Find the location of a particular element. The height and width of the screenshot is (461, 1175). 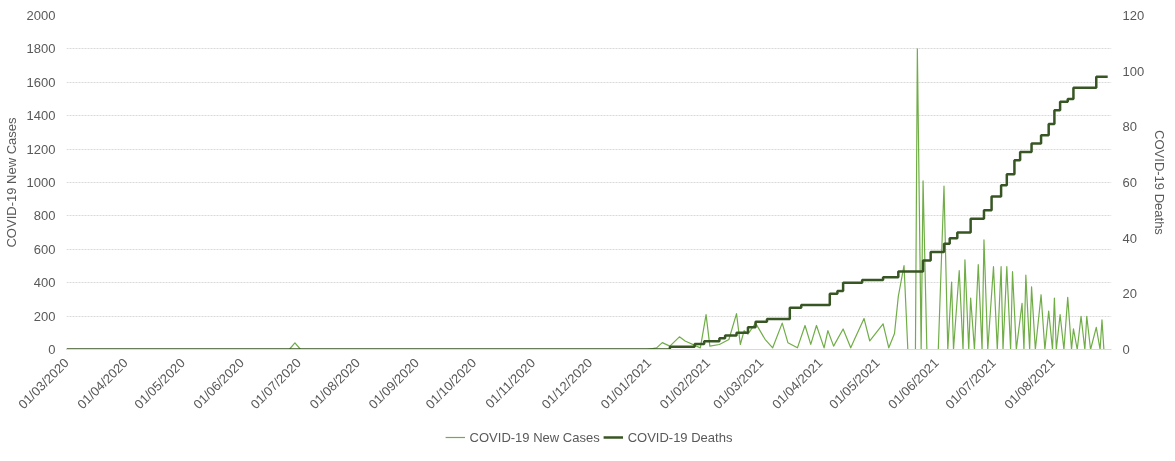

y-tick-label: 200 is located at coordinates (44, 316).